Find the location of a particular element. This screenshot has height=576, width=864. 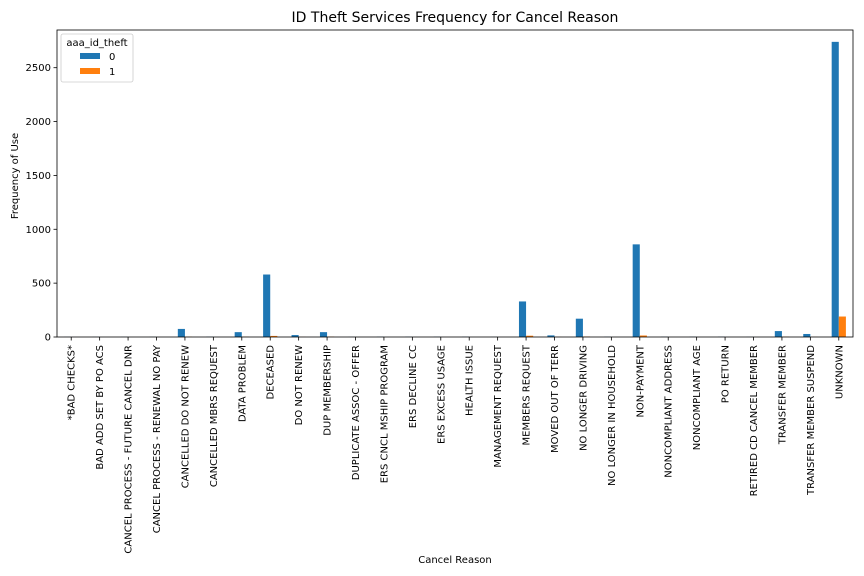

x-tick-label-10: DUPLICATE ASSOC - OFFER is located at coordinates (356, 412).